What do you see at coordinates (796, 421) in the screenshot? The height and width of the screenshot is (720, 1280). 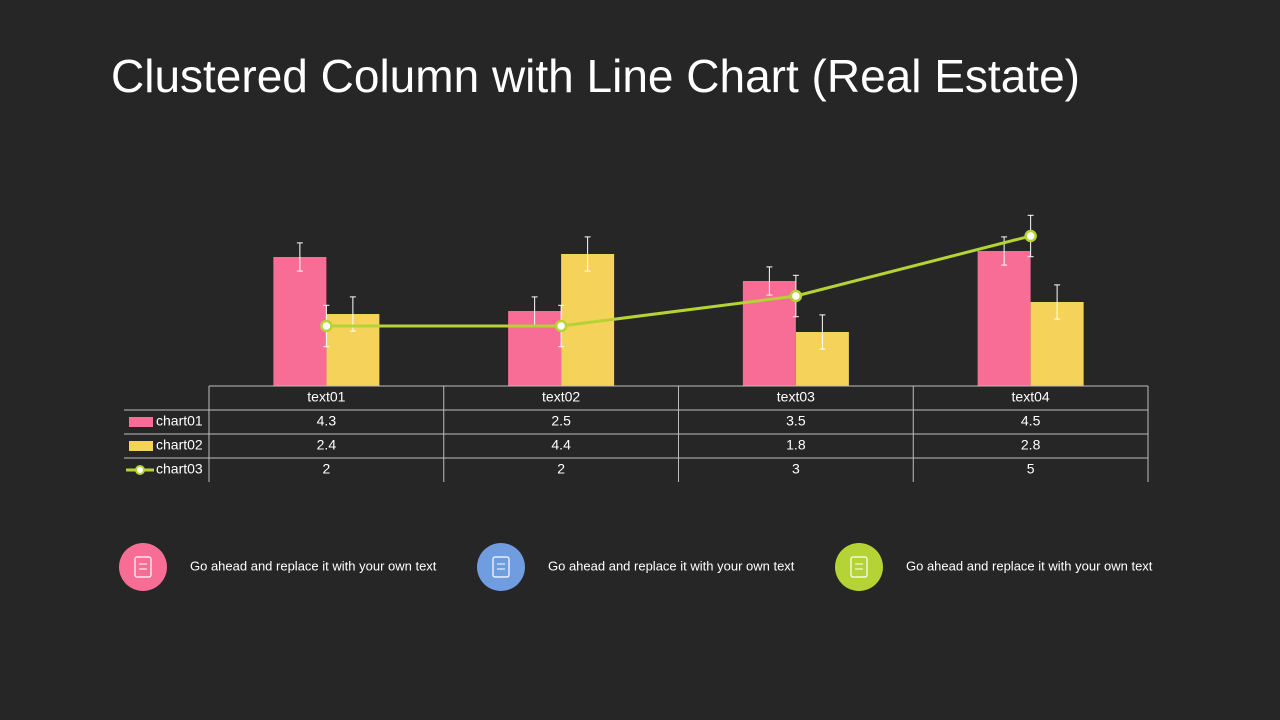 I see `table-cell: 3.5` at bounding box center [796, 421].